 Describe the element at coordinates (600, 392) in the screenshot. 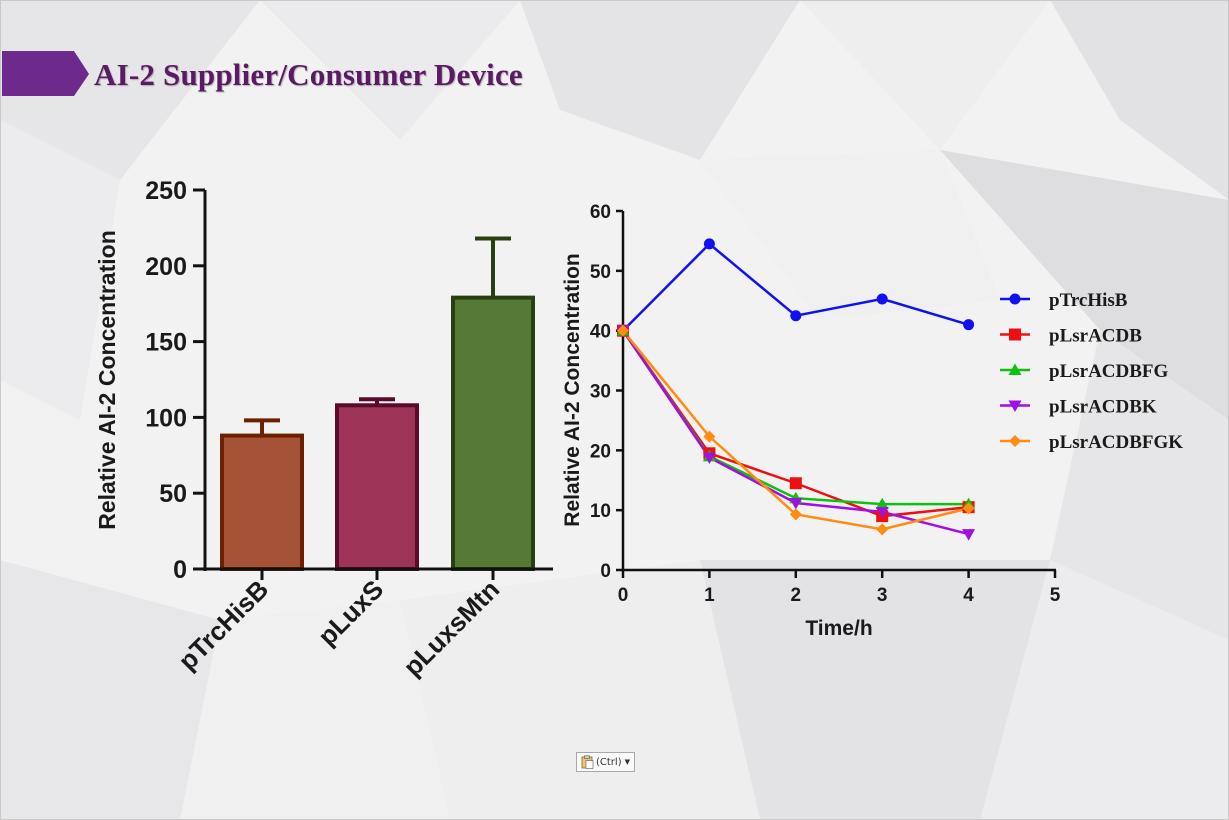

I see `y-tick-label: 30` at that location.